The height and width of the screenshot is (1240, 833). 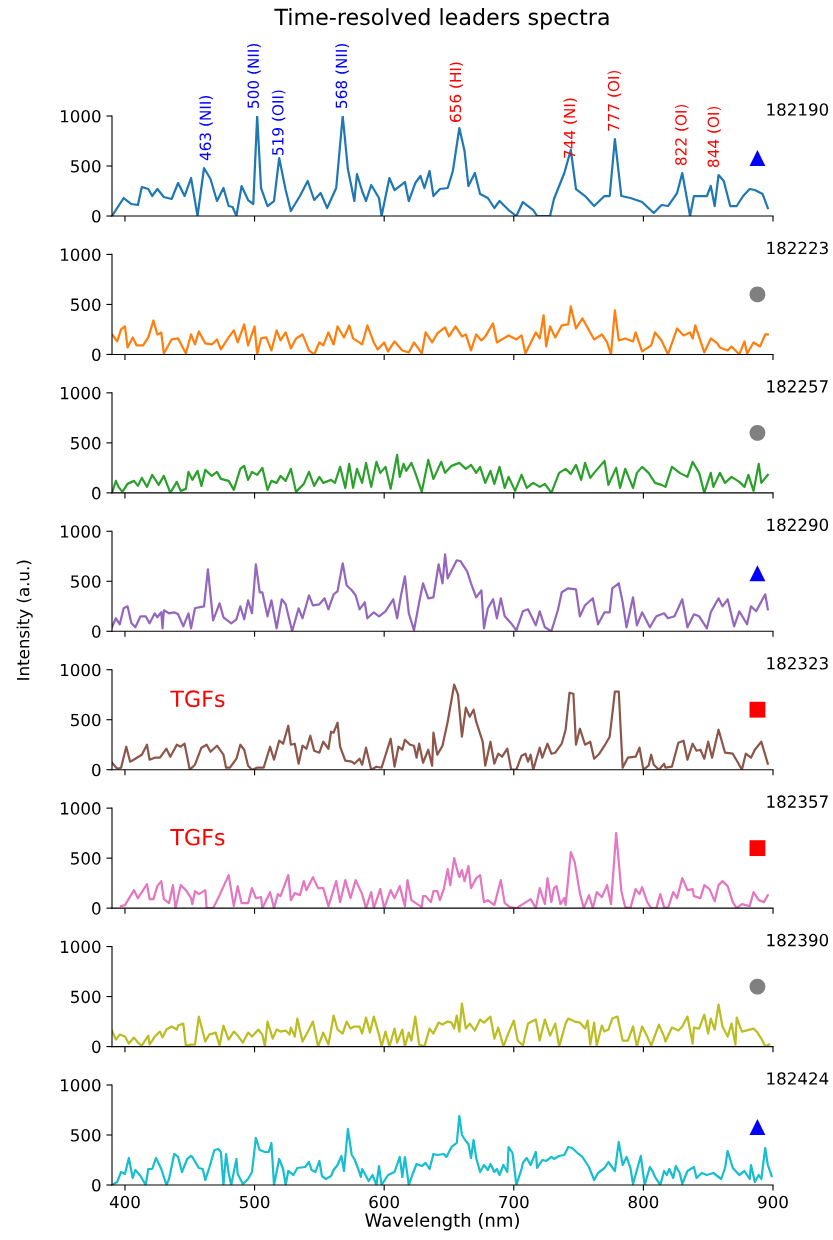 I want to click on annotation: 656 (HI), so click(x=456, y=92).